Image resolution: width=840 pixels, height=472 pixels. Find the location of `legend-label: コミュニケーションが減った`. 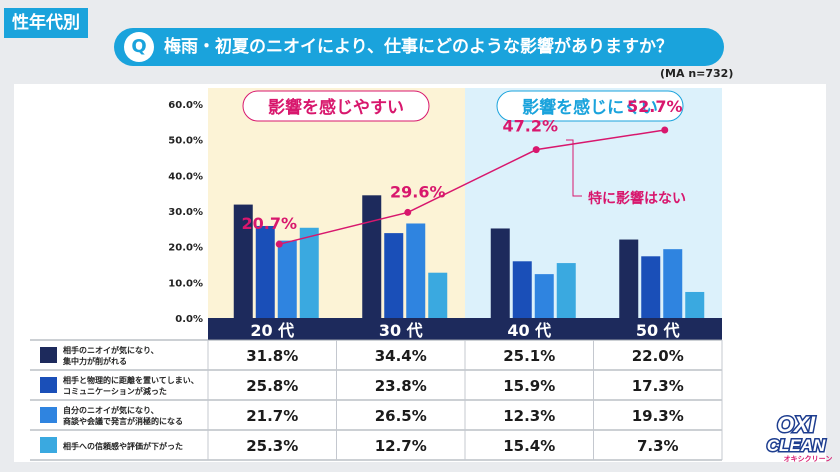

legend-label: コミュニケーションが減った is located at coordinates (115, 391).